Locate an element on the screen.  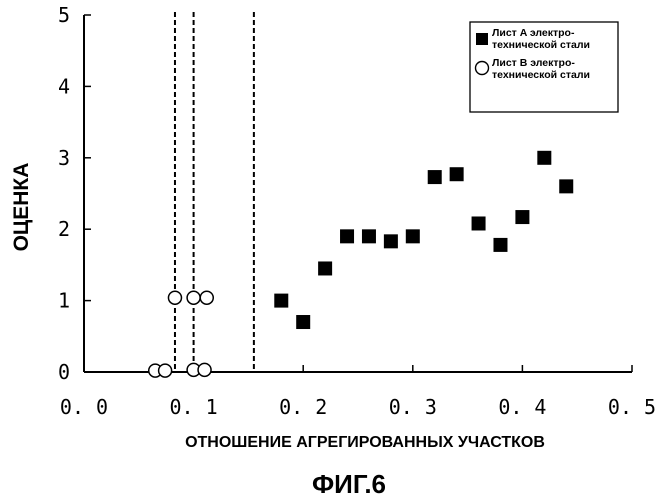
x-axis-label: ОТНОШЕНИЕ АГРЕГИРОВАННЫХ УЧАСТКОВ is located at coordinates (365, 442).